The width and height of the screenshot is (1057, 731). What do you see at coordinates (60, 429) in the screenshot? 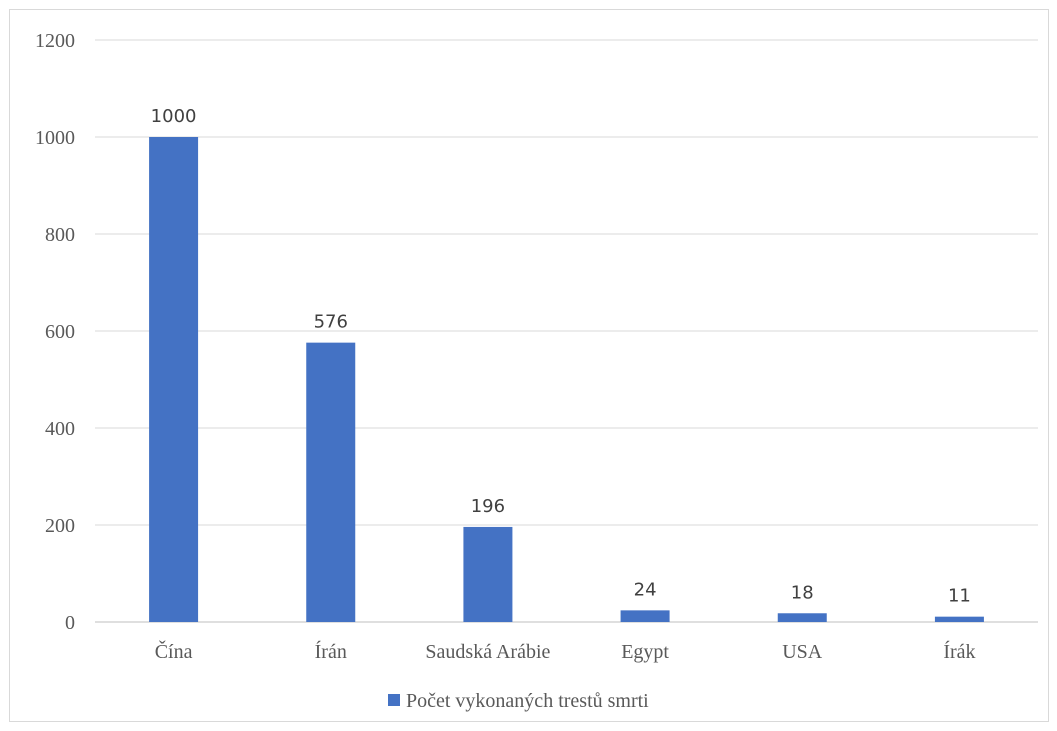
I see `y-tick-label: 400` at bounding box center [60, 429].